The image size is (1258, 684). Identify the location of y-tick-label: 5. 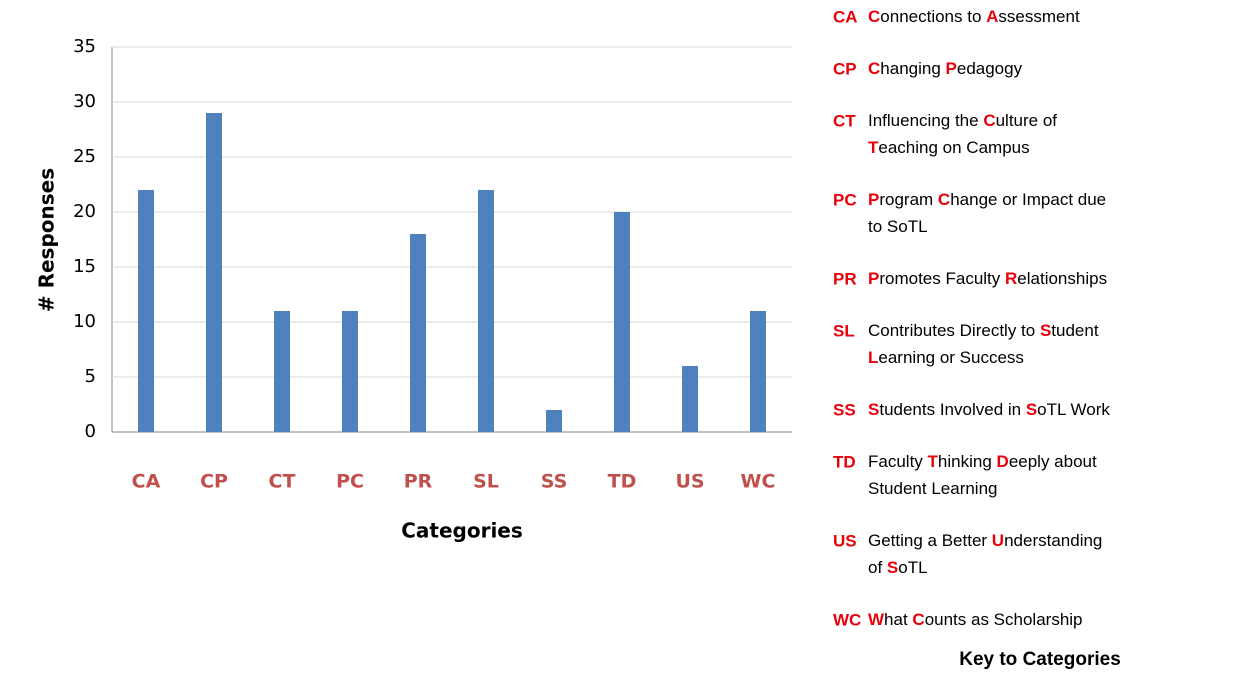
(90, 376).